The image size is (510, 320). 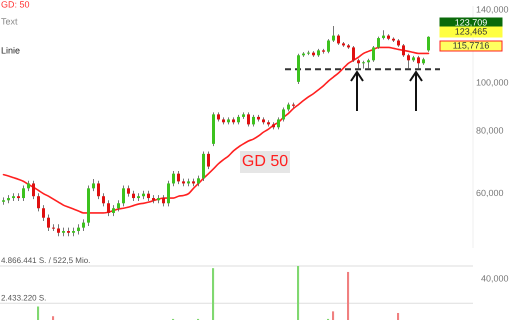 I want to click on text: 123,465, so click(x=471, y=31).